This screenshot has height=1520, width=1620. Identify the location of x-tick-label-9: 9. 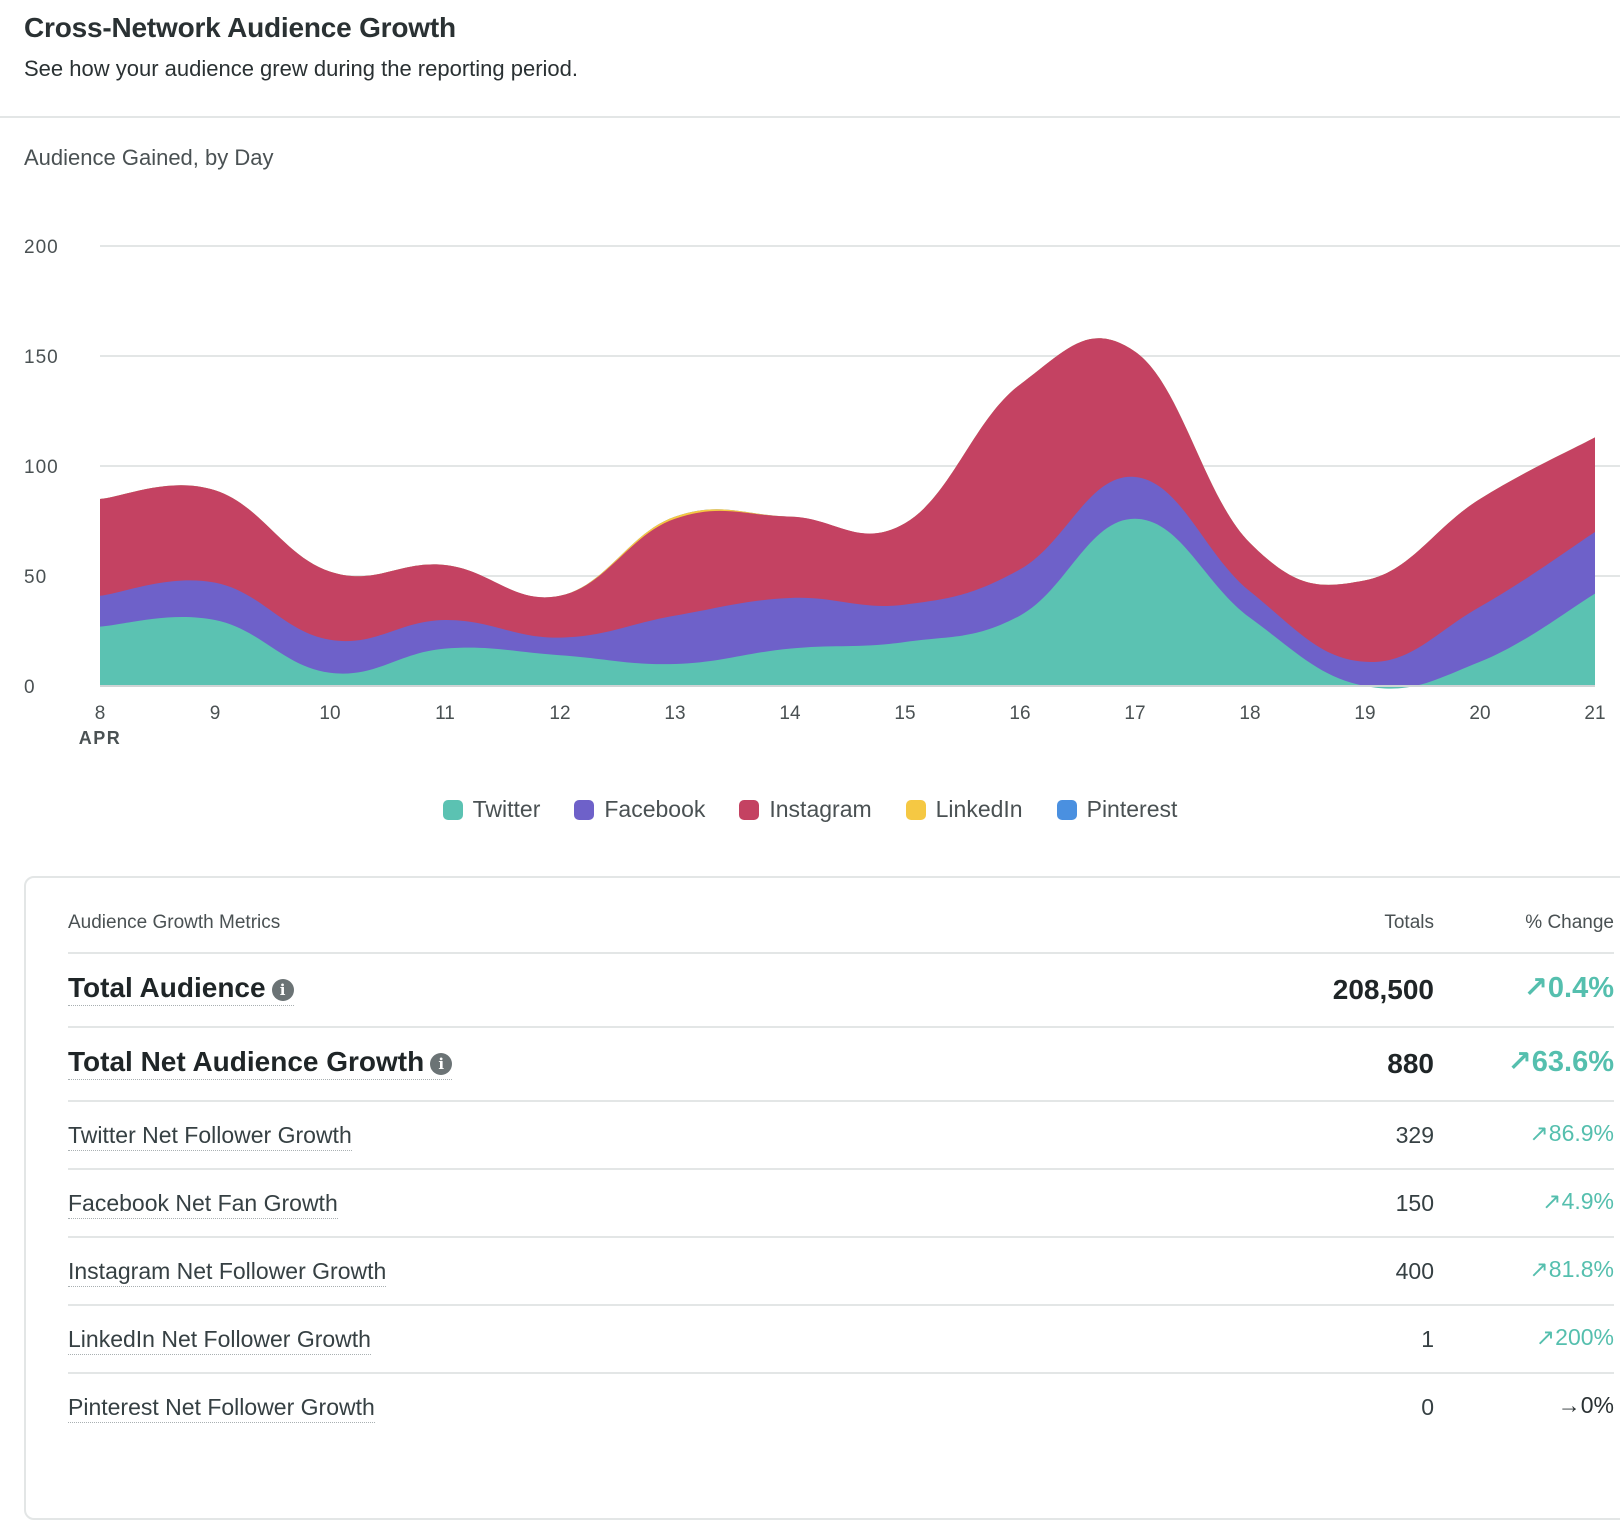
(215, 713).